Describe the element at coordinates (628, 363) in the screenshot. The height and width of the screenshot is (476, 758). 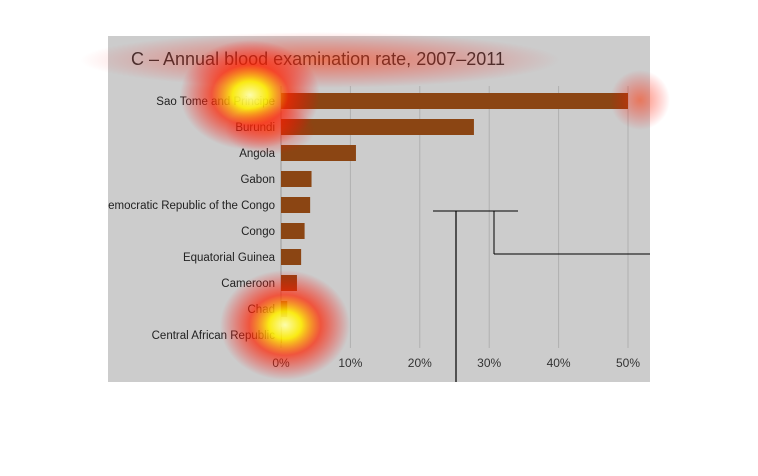
I see `x-tick-label: 50%` at that location.